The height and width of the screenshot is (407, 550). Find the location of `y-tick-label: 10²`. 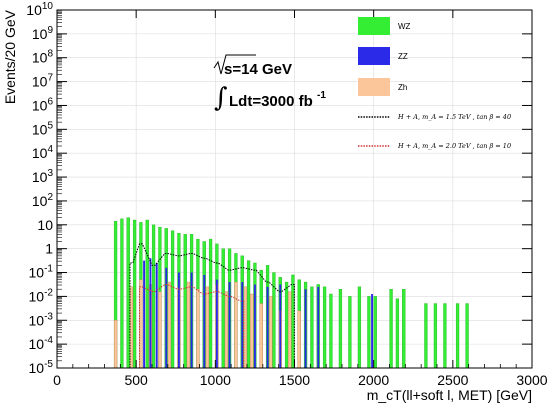

y-tick-label: 10² is located at coordinates (43, 200).